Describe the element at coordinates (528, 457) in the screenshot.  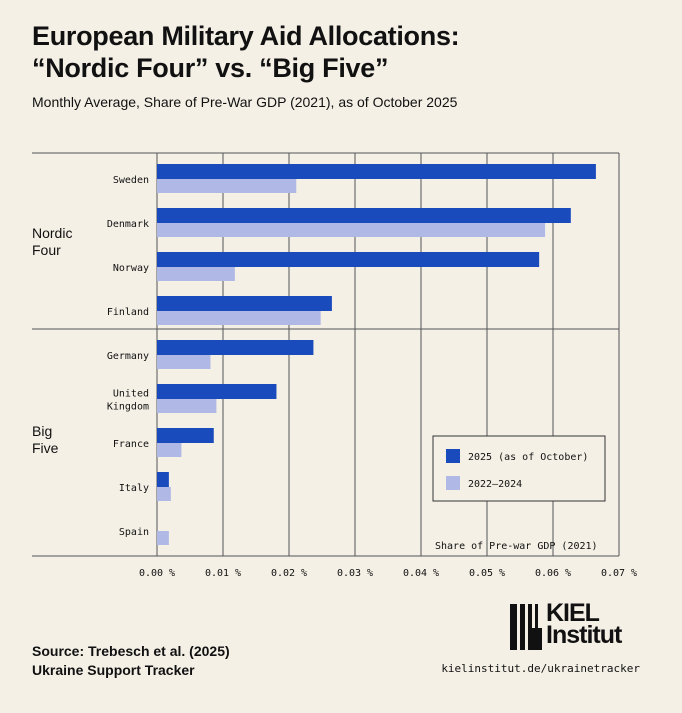
I see `legend-label: 2025 (as of October)` at that location.